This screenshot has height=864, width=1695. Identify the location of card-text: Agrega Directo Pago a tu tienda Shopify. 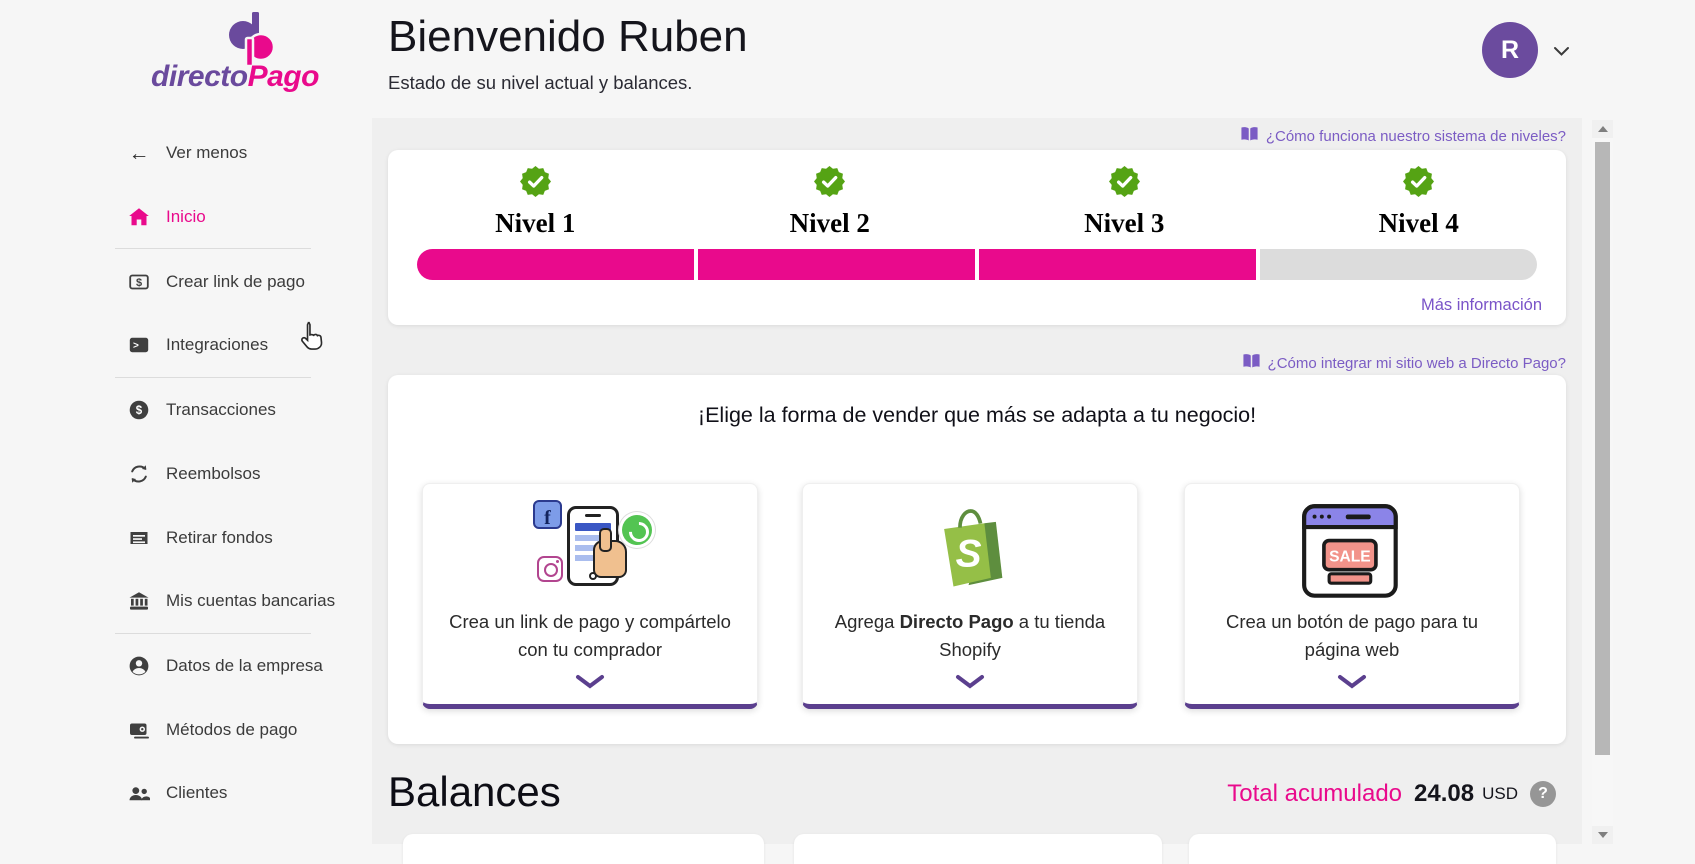
(970, 635).